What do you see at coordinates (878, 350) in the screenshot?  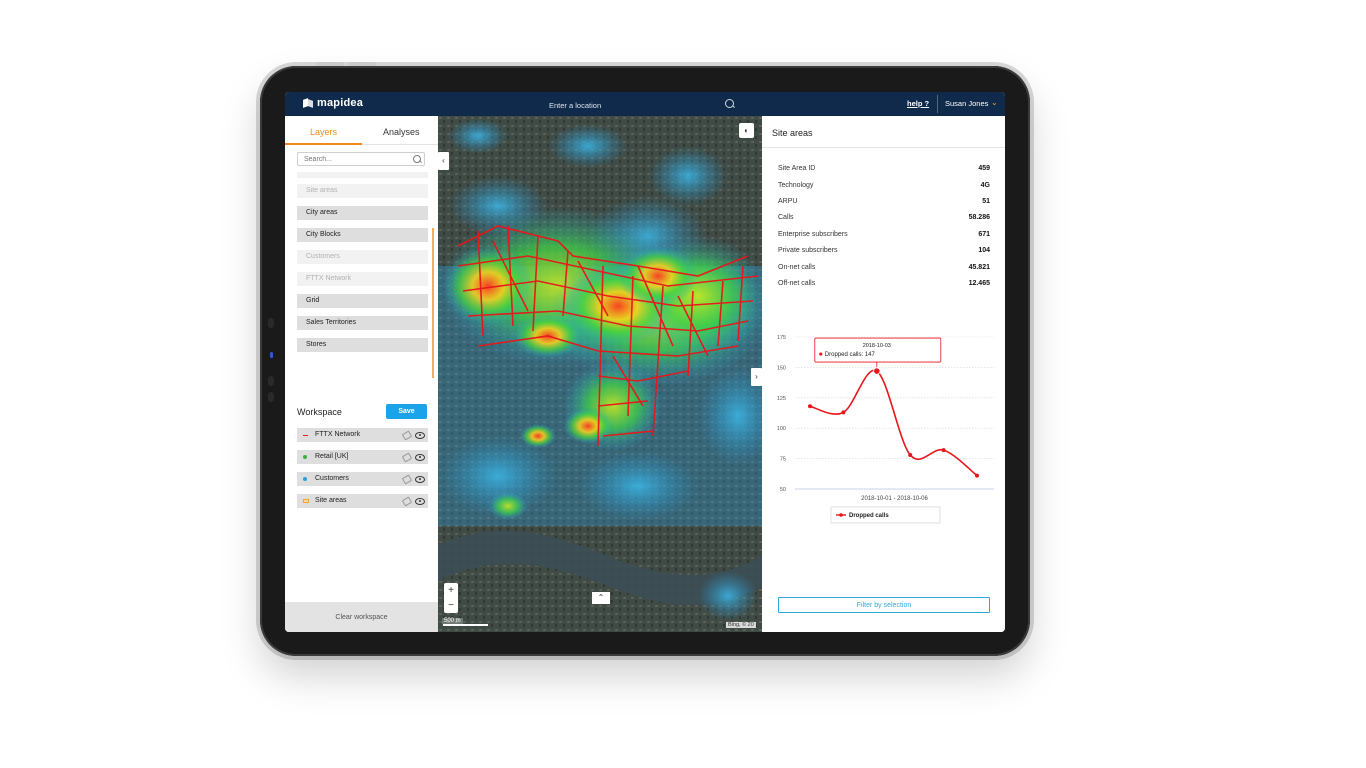 I see `tooltip-box` at bounding box center [878, 350].